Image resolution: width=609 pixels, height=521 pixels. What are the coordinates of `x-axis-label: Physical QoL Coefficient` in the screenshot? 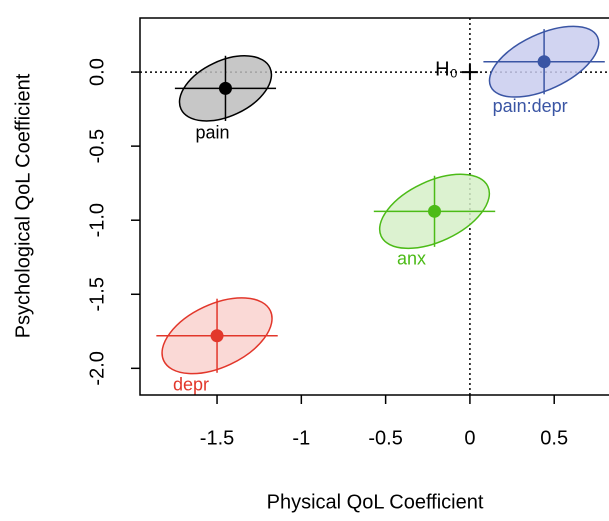 It's located at (375, 502).